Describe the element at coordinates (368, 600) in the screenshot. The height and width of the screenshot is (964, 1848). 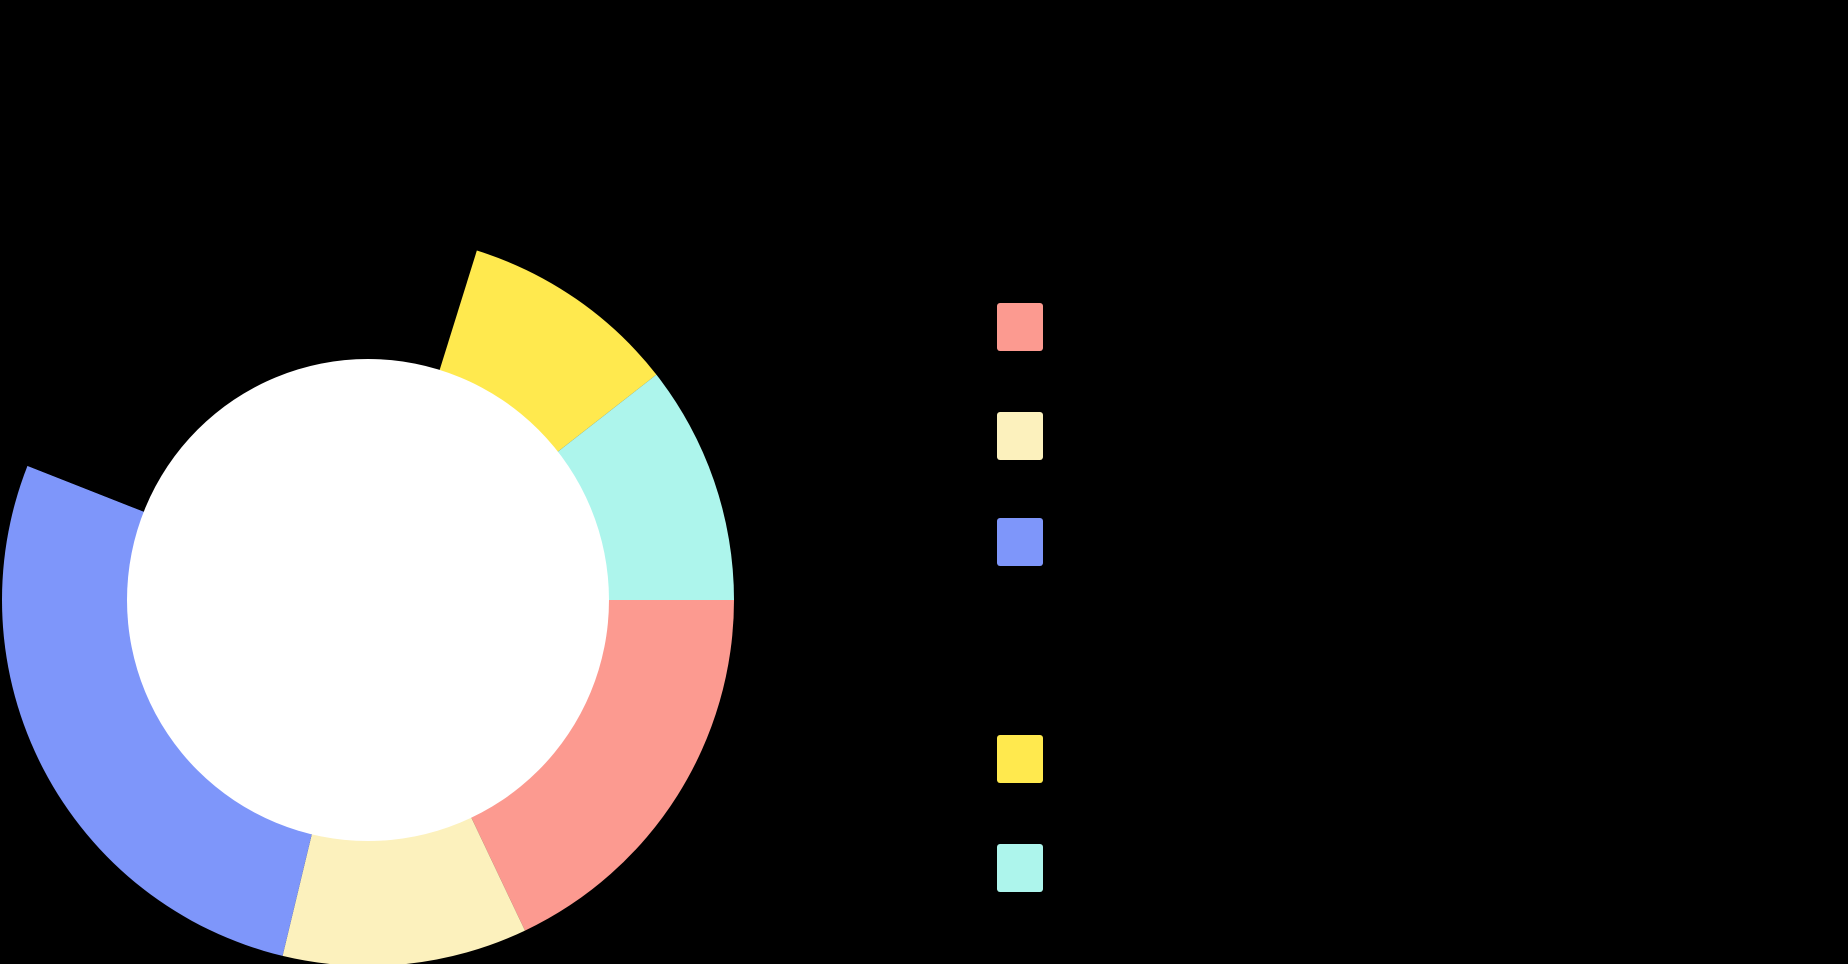
I see `donut-hole` at that location.